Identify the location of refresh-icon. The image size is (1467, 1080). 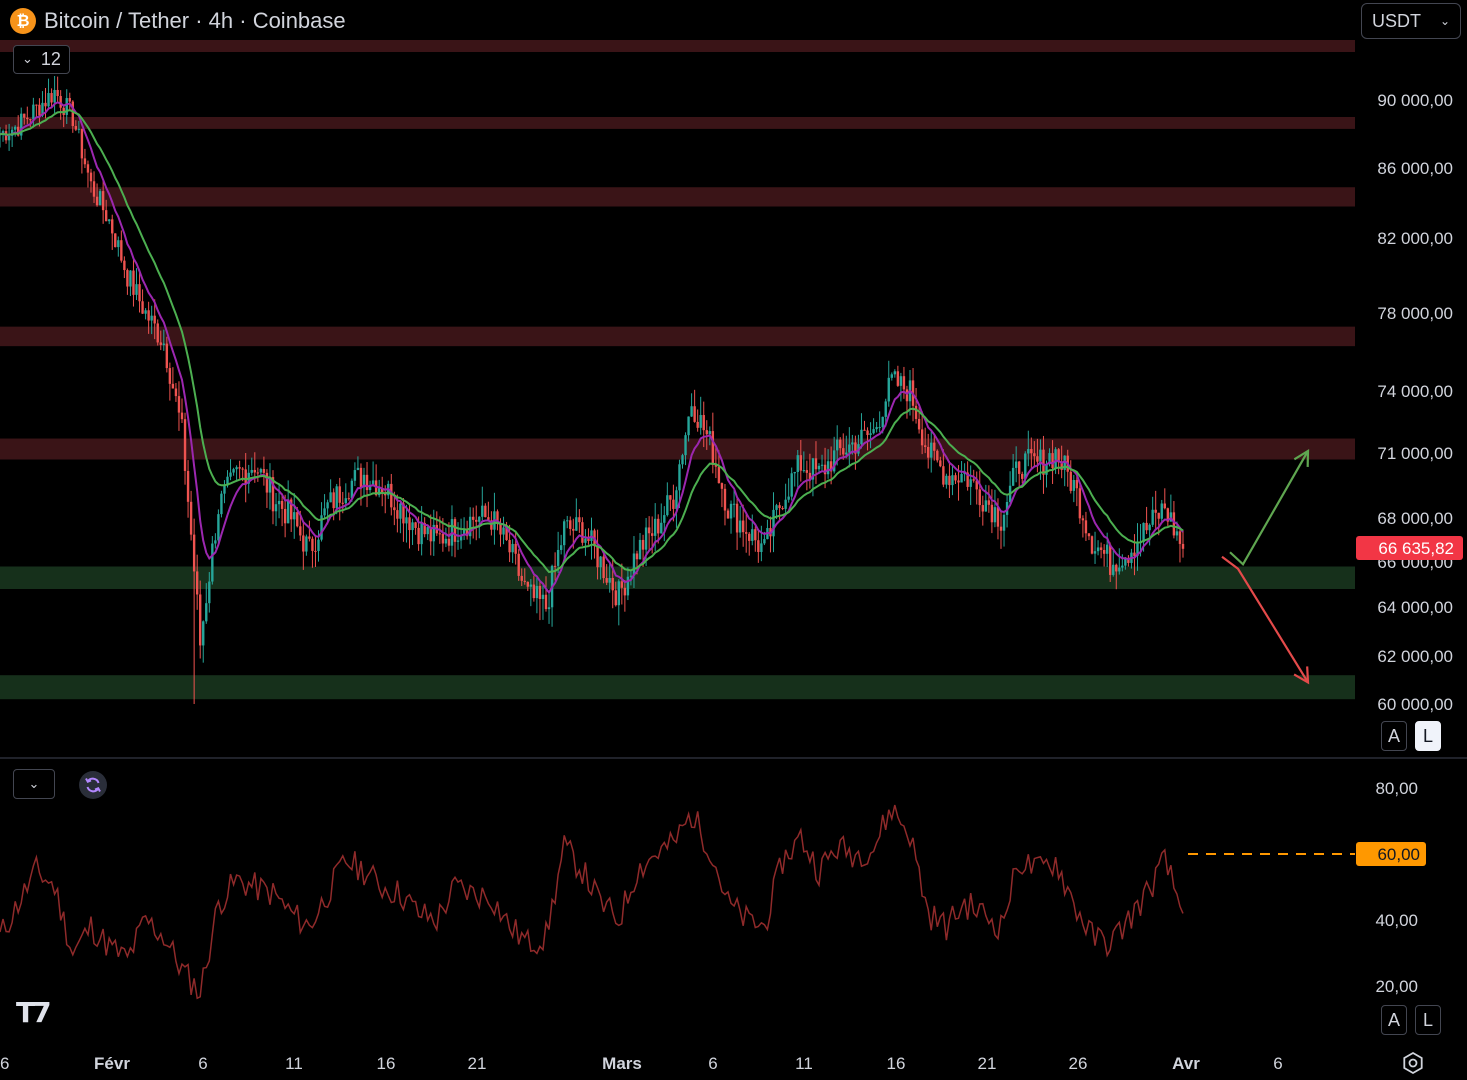
(93, 785).